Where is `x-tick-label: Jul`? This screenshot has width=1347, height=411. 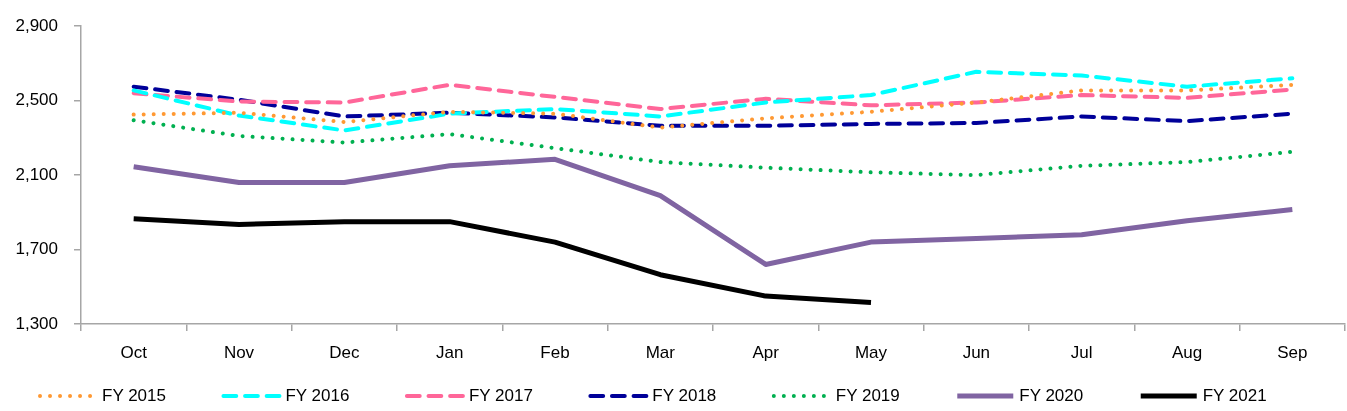
x-tick-label: Jul is located at coordinates (1081, 352).